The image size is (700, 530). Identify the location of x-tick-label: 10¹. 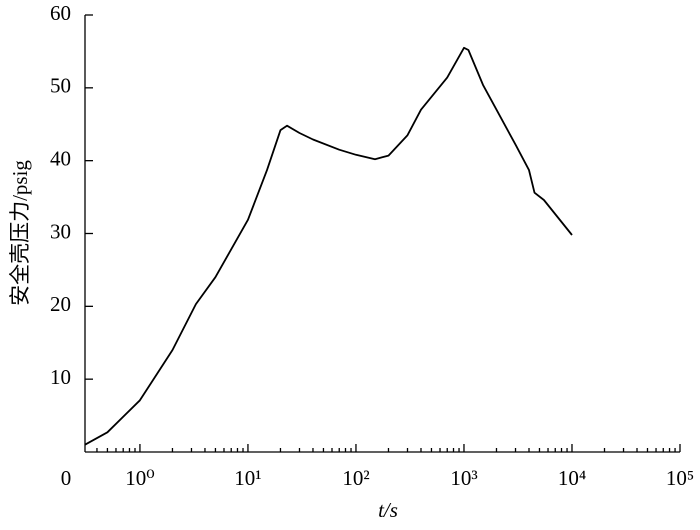
(247, 478).